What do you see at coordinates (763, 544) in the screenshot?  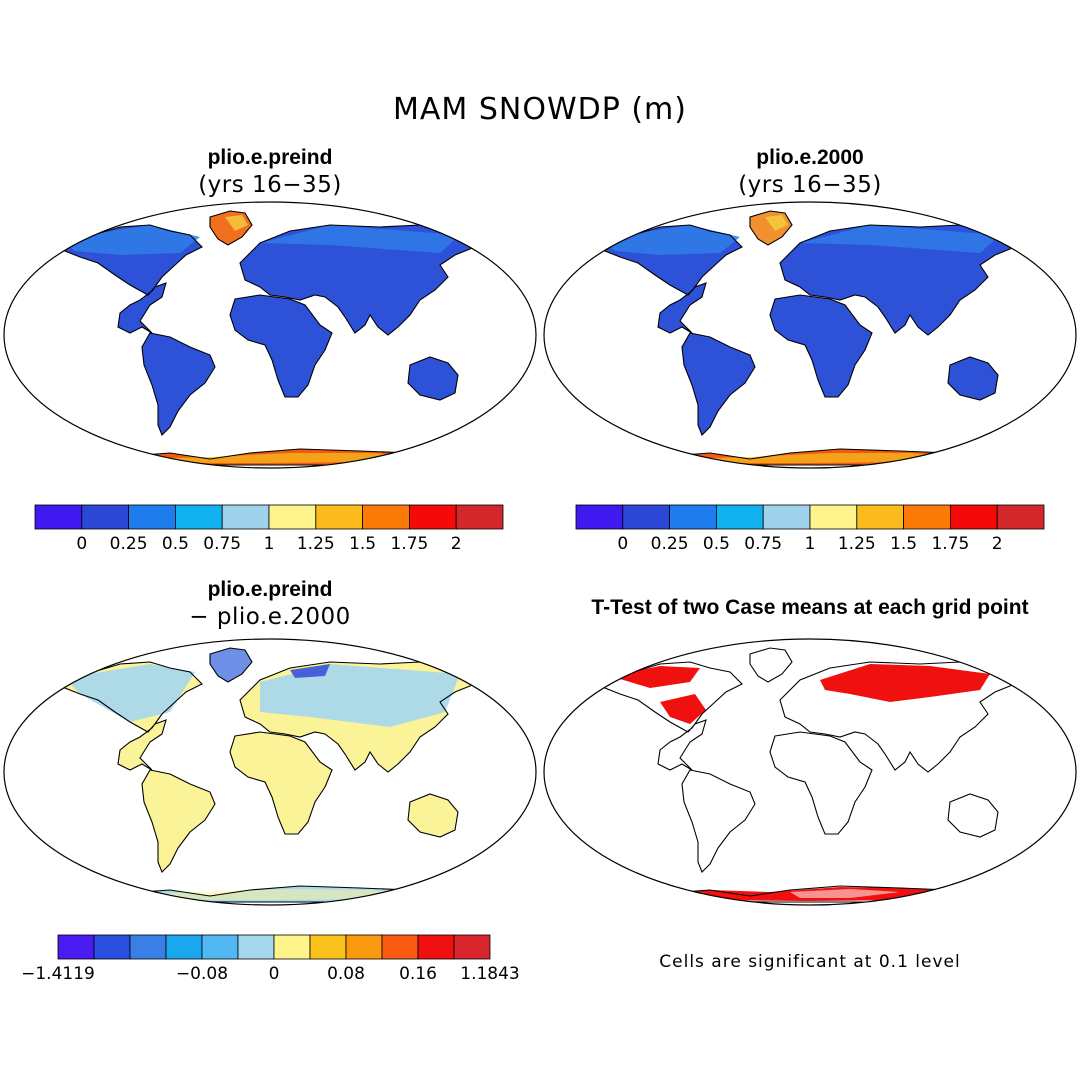 I see `colorbar-tick-label: 0.75` at bounding box center [763, 544].